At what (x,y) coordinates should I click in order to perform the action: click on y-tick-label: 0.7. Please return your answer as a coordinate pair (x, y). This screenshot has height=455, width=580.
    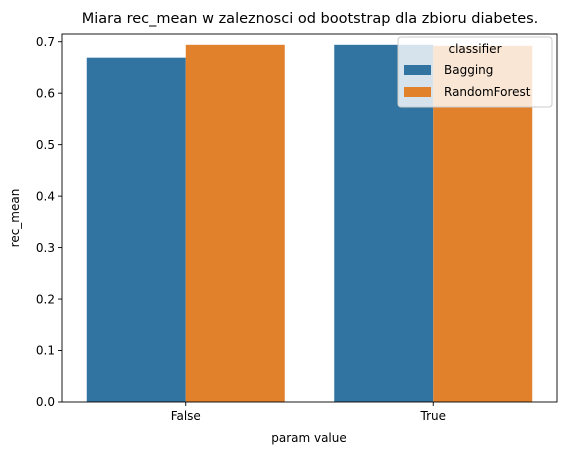
    Looking at the image, I should click on (45, 42).